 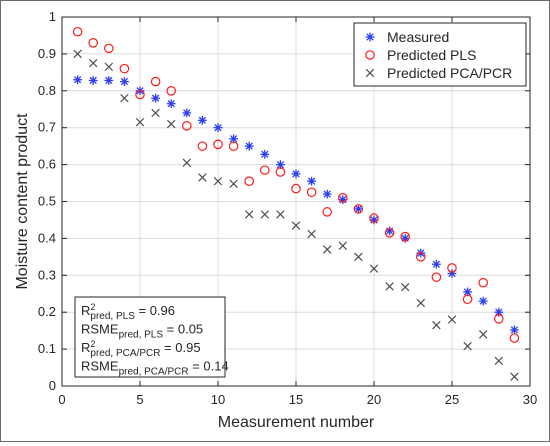 What do you see at coordinates (374, 399) in the screenshot?
I see `x-tick-label: 20` at bounding box center [374, 399].